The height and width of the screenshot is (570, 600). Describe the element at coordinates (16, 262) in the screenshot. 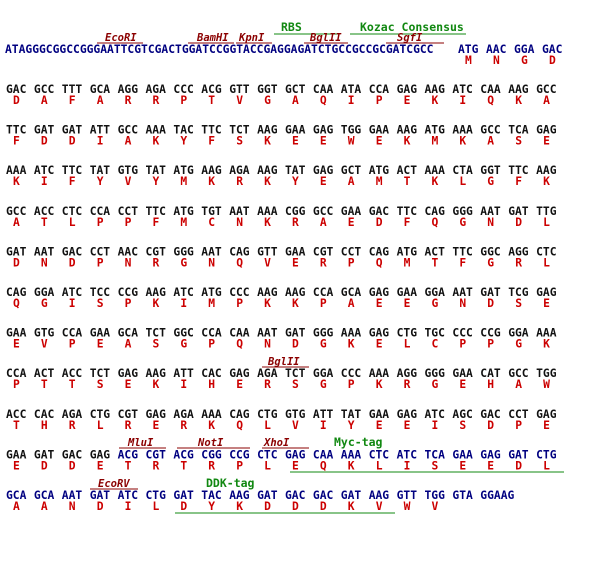

I see `amino-acid: D` at that location.